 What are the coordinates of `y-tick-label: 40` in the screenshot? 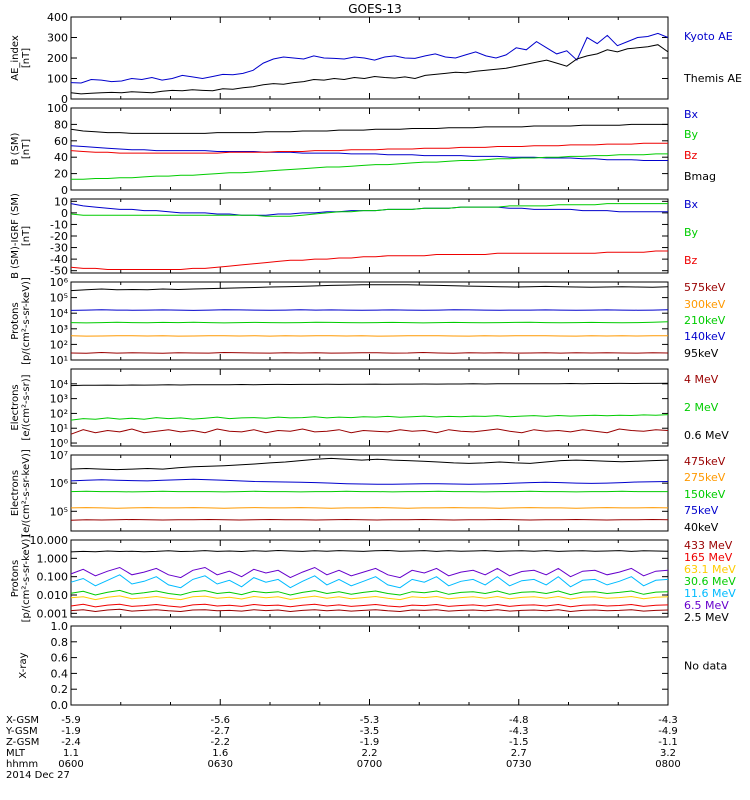 It's located at (61, 157).